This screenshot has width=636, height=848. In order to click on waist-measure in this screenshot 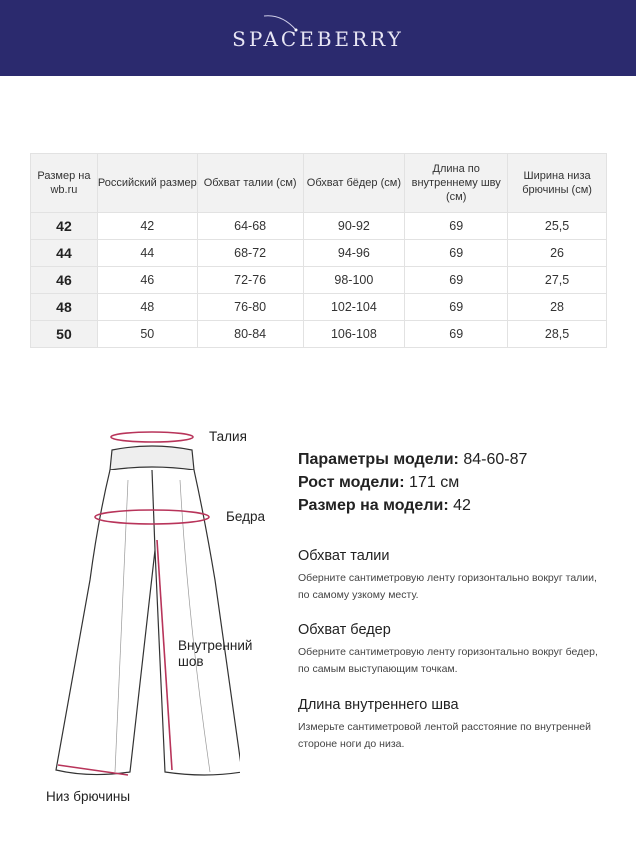, I will do `click(152, 437)`.